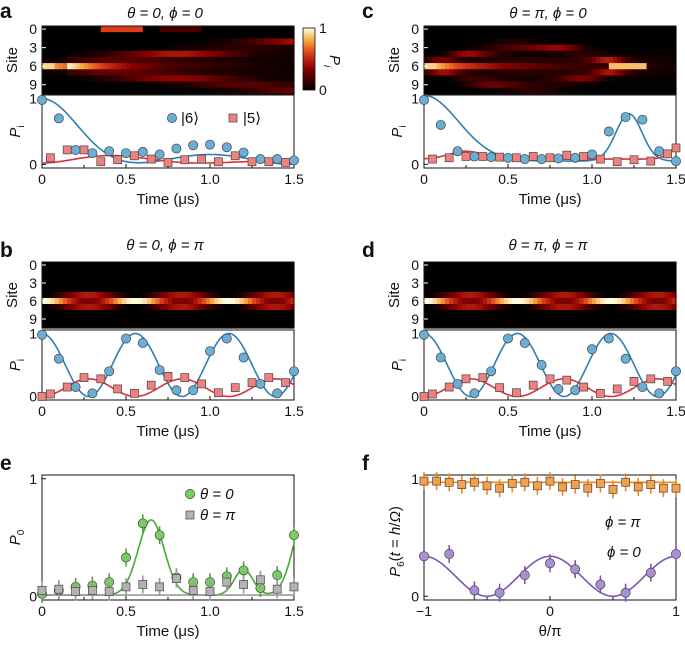 Image resolution: width=685 pixels, height=646 pixels. What do you see at coordinates (167, 631) in the screenshot?
I see `x-axis-label: Time (μs)` at bounding box center [167, 631].